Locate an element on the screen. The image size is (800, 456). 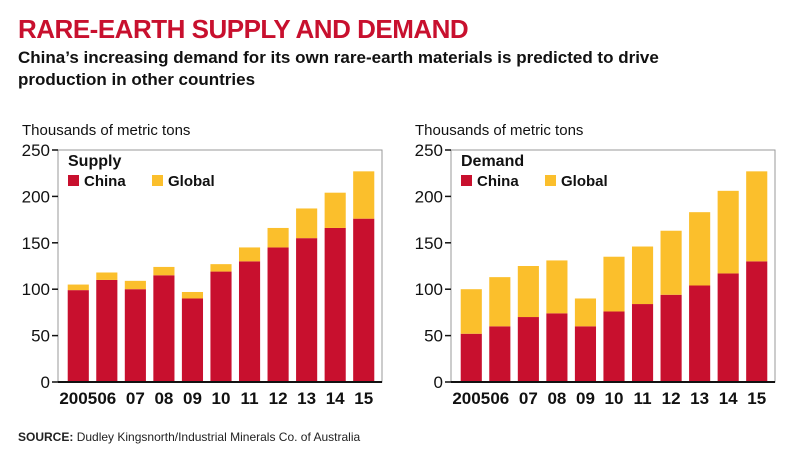
demand-x-tick-label: 09 is located at coordinates (585, 398).